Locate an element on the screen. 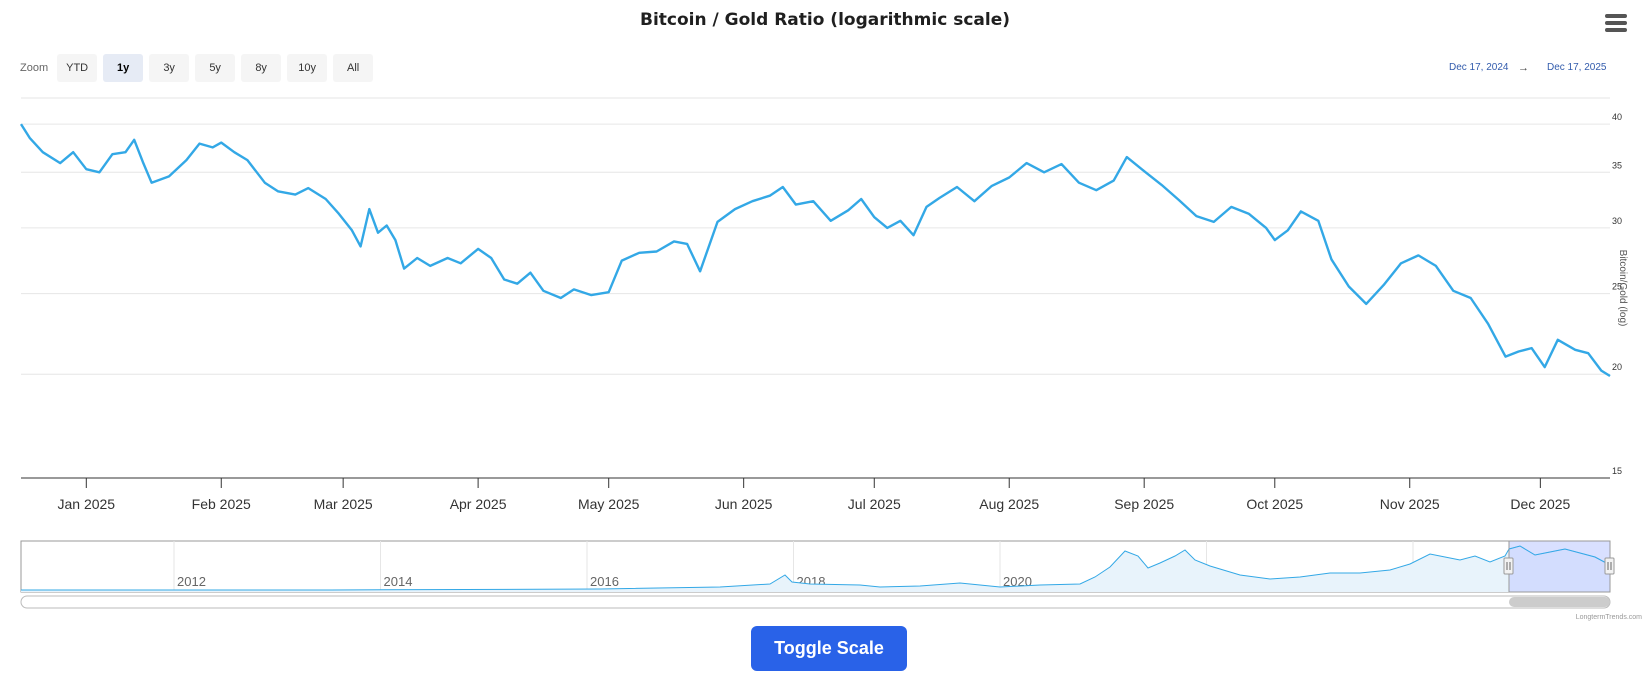 This screenshot has height=680, width=1650. x-tick-label: Jun 2025 is located at coordinates (744, 504).